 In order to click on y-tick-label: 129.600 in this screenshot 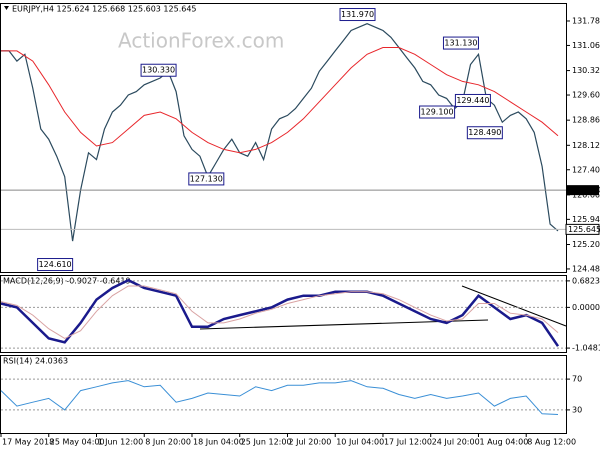, I will do `click(586, 95)`.